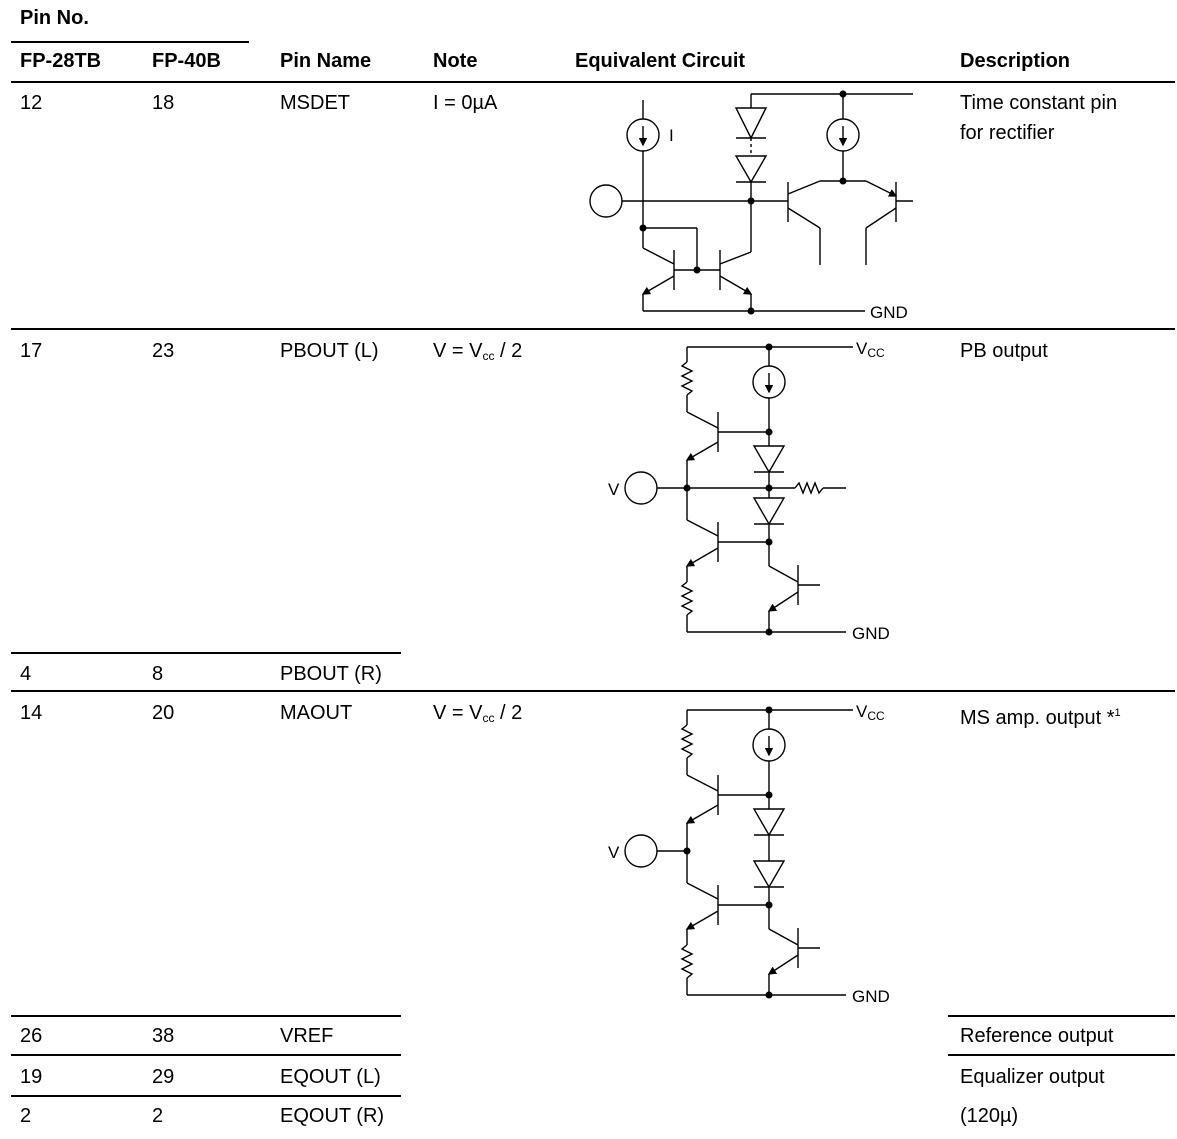 This screenshot has width=1177, height=1139. Describe the element at coordinates (671, 135) in the screenshot. I see `current-source-label: I` at that location.